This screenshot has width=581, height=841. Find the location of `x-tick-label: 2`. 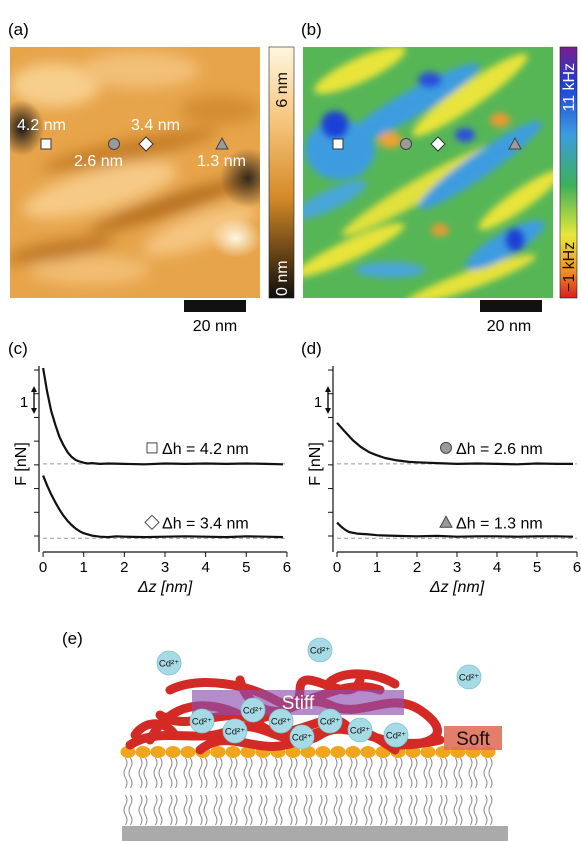

x-tick-label: 2 is located at coordinates (124, 567).